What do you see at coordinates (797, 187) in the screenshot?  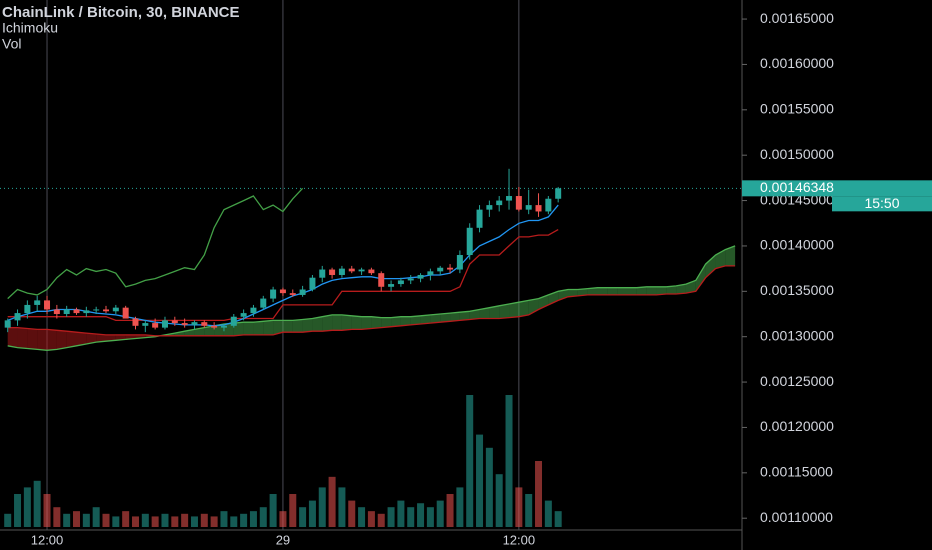 I see `last-price-label: 0.00146348` at bounding box center [797, 187].